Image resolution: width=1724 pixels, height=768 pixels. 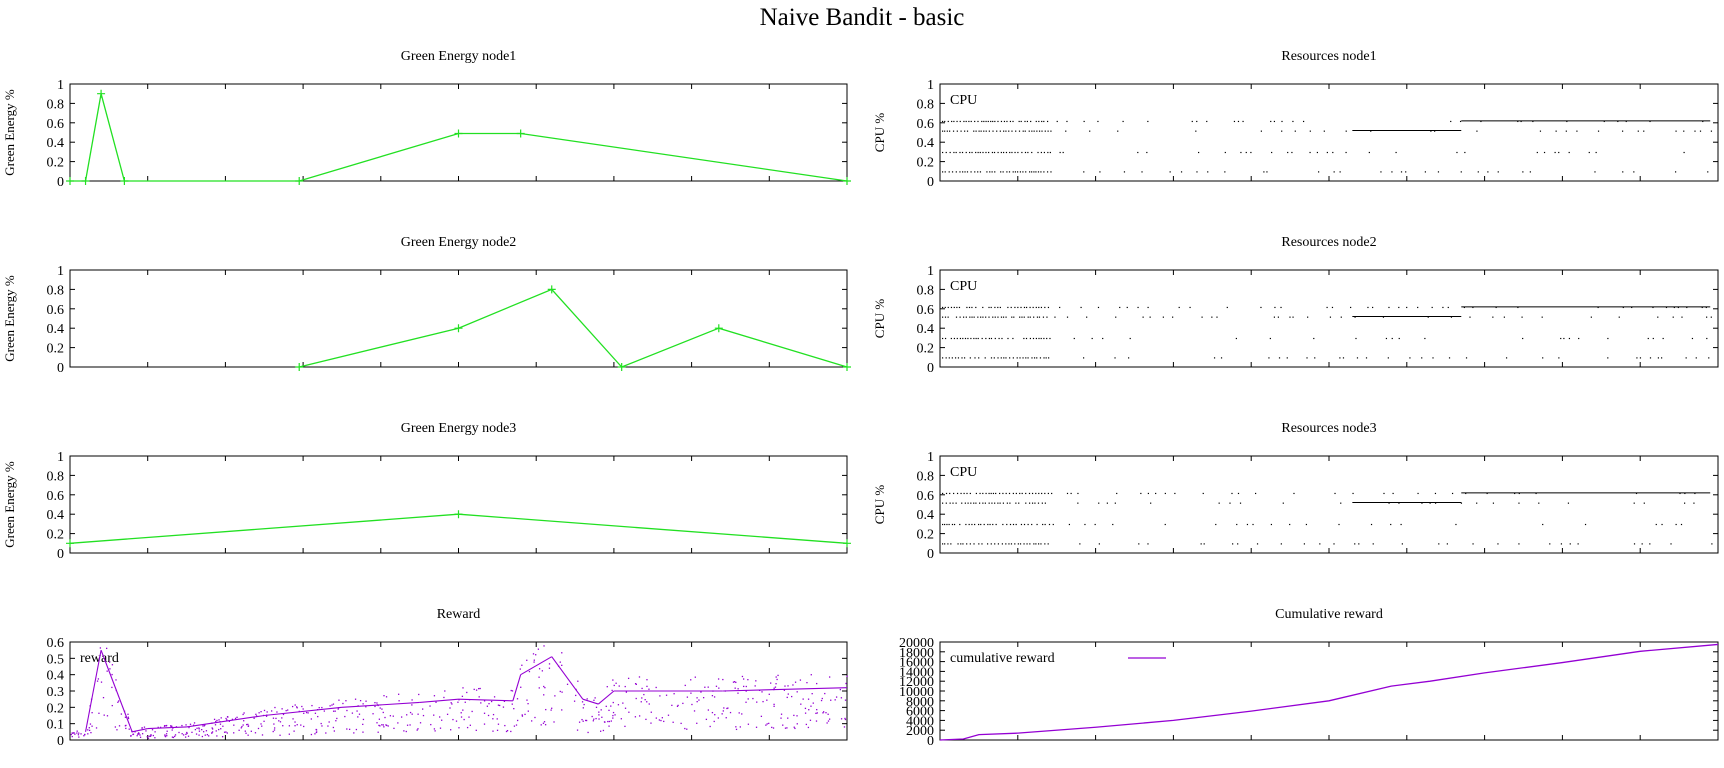 I want to click on y-tick-label: 0, so click(x=930, y=554).